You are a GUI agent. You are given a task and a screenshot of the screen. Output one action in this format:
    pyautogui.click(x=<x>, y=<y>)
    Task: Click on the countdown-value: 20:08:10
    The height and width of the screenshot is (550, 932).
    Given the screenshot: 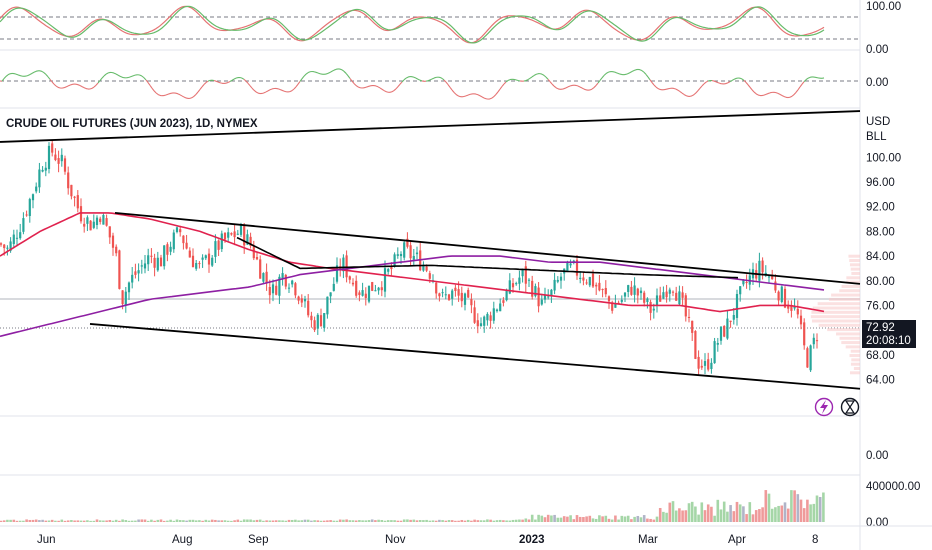 What is the action you would take?
    pyautogui.click(x=888, y=341)
    